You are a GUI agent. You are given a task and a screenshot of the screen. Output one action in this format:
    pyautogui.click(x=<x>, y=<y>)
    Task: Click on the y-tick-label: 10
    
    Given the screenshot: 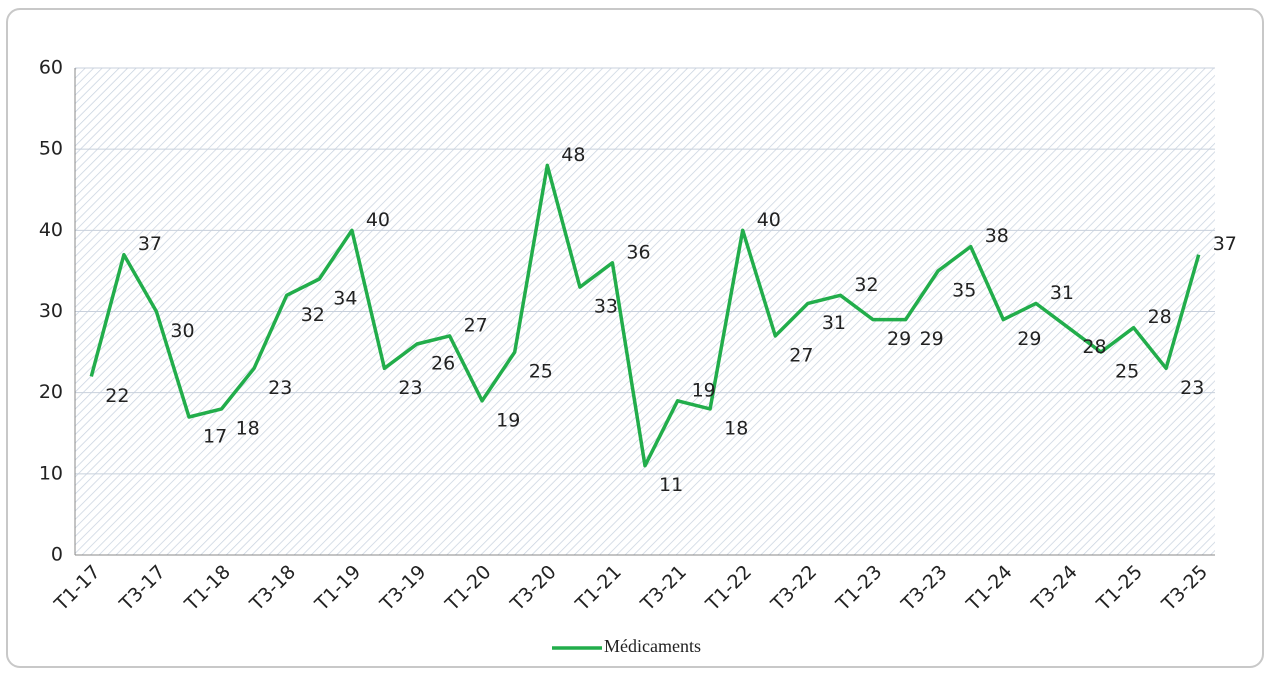 What is the action you would take?
    pyautogui.click(x=51, y=473)
    